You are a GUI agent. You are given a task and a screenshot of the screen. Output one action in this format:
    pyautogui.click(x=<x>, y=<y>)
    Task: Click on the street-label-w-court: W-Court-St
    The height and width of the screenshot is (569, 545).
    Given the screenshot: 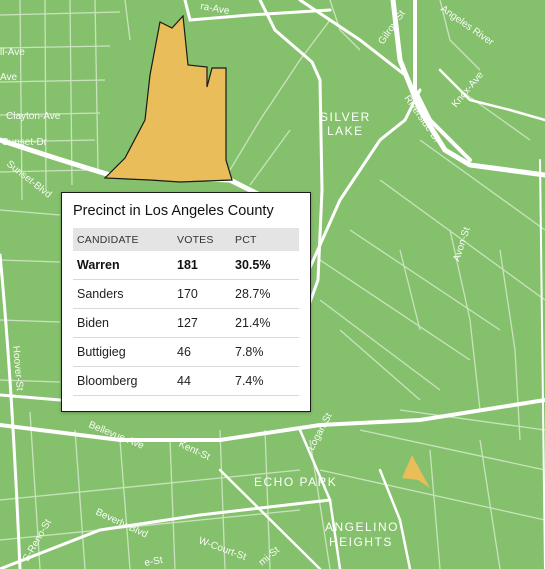 What is the action you would take?
    pyautogui.click(x=222, y=548)
    